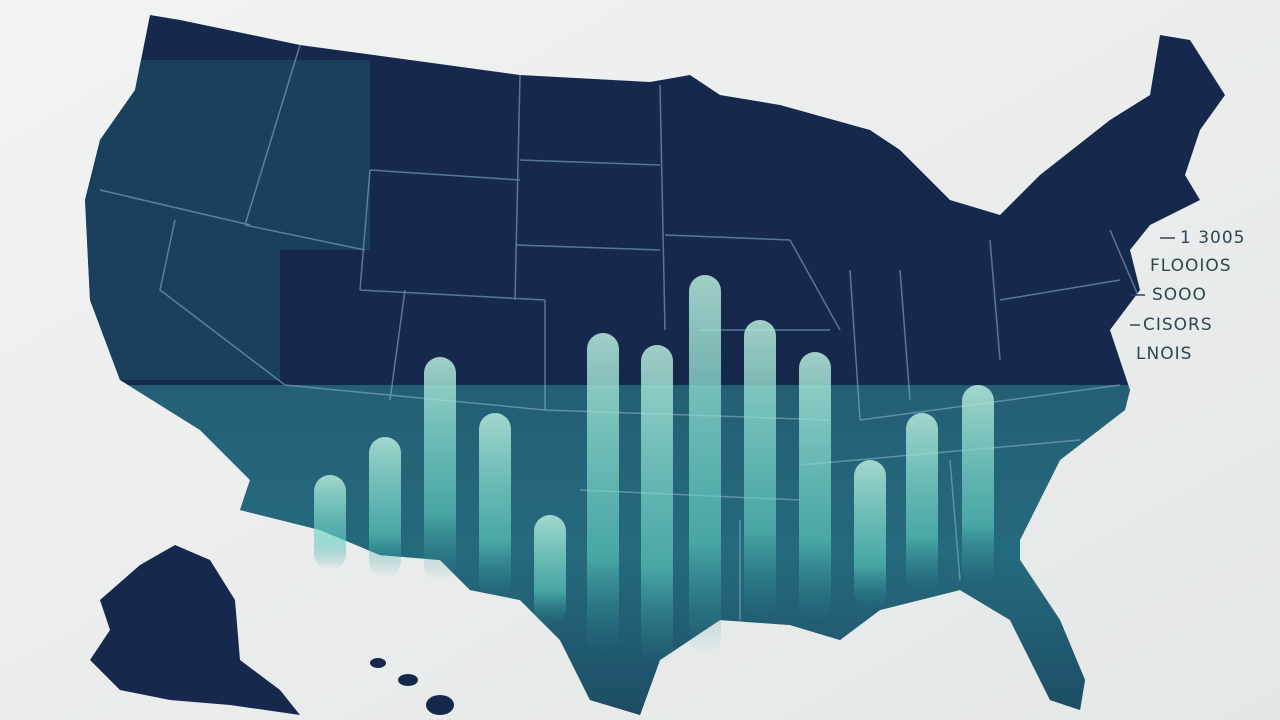  Describe the element at coordinates (1178, 325) in the screenshot. I see `label: CISORS` at that location.